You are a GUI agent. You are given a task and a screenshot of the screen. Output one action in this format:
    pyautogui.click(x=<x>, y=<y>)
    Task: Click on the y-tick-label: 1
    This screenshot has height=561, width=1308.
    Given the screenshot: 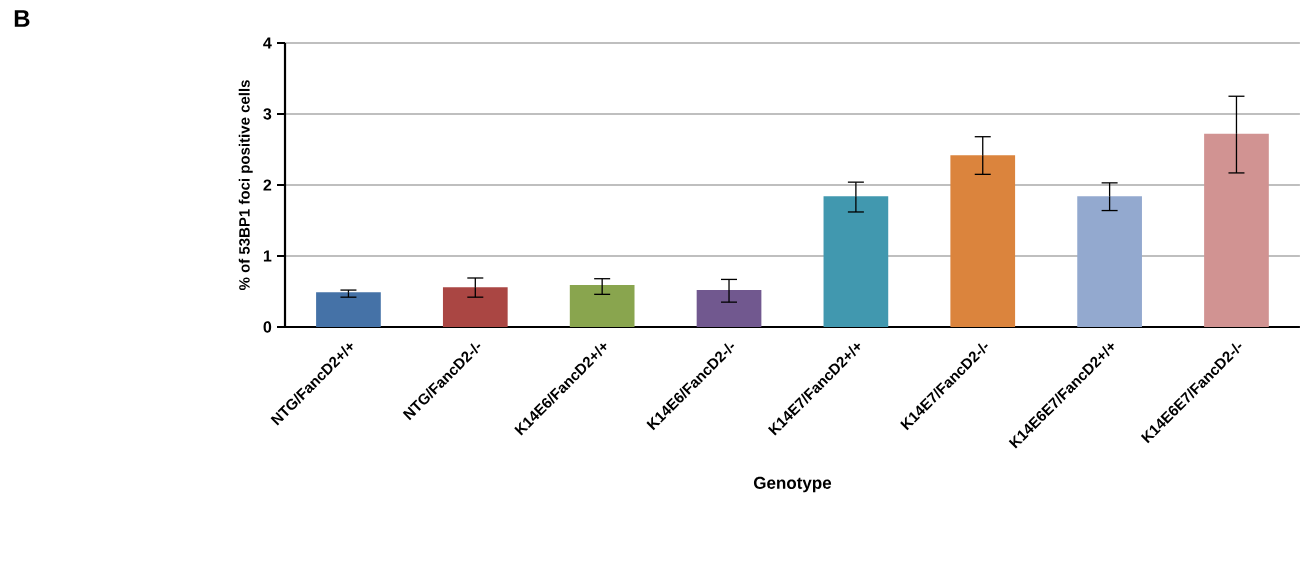 What is the action you would take?
    pyautogui.click(x=267, y=256)
    